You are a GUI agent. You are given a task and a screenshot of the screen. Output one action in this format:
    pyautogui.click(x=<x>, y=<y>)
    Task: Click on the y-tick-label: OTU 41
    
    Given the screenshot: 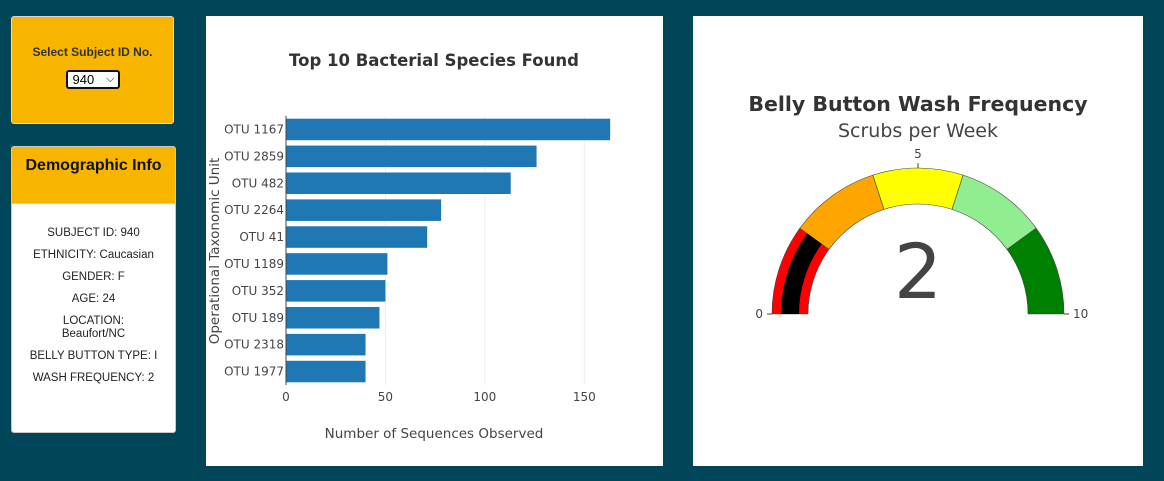 What is the action you would take?
    pyautogui.click(x=261, y=237)
    